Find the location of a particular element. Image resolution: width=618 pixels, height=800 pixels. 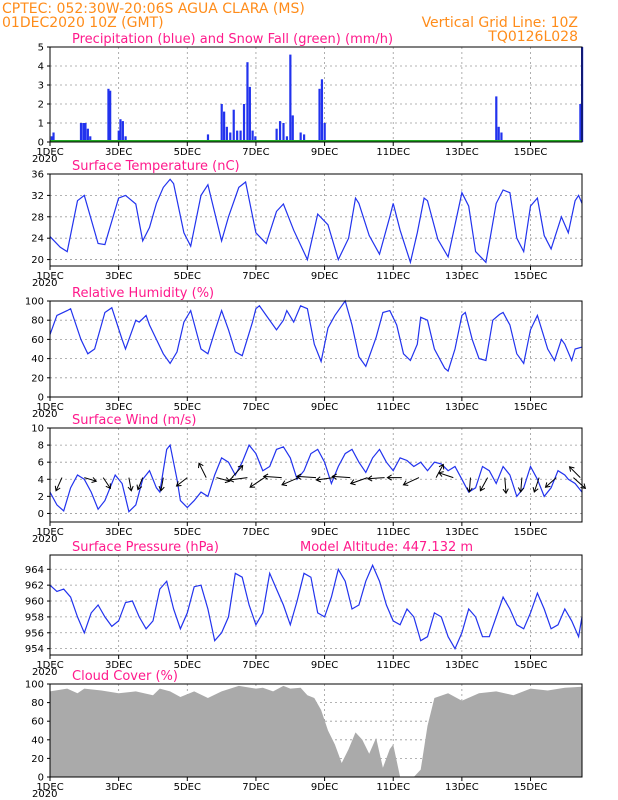

temp-frame is located at coordinates (316, 220).